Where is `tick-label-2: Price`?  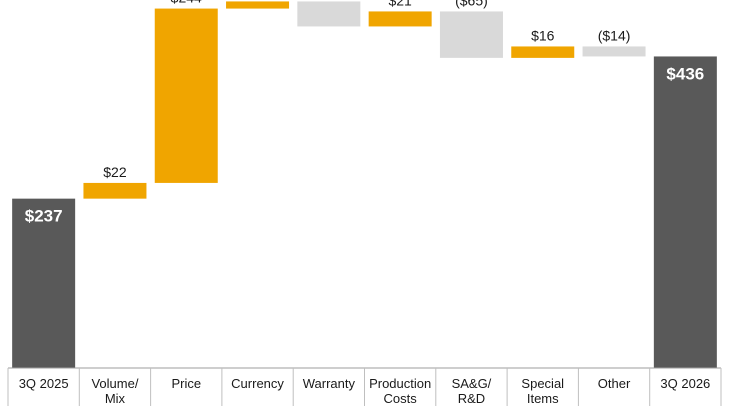 tick-label-2: Price is located at coordinates (186, 383).